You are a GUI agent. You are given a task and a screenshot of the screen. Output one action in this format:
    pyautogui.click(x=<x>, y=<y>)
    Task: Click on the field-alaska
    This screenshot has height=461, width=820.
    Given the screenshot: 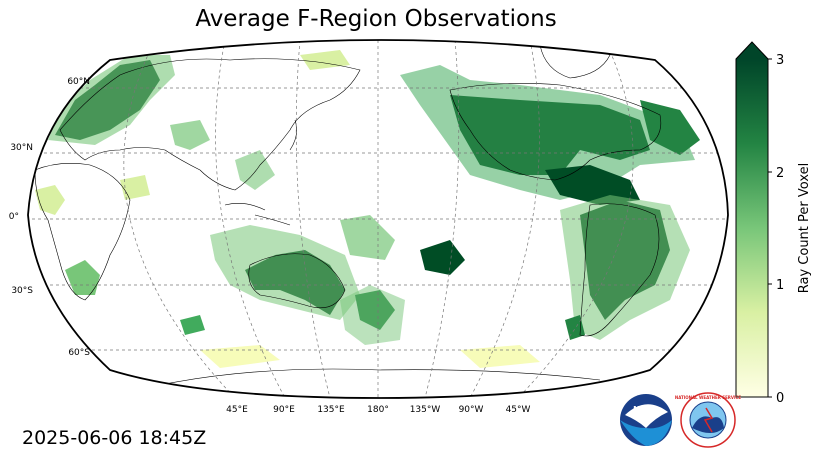 What is the action you would take?
    pyautogui.click(x=670, y=127)
    